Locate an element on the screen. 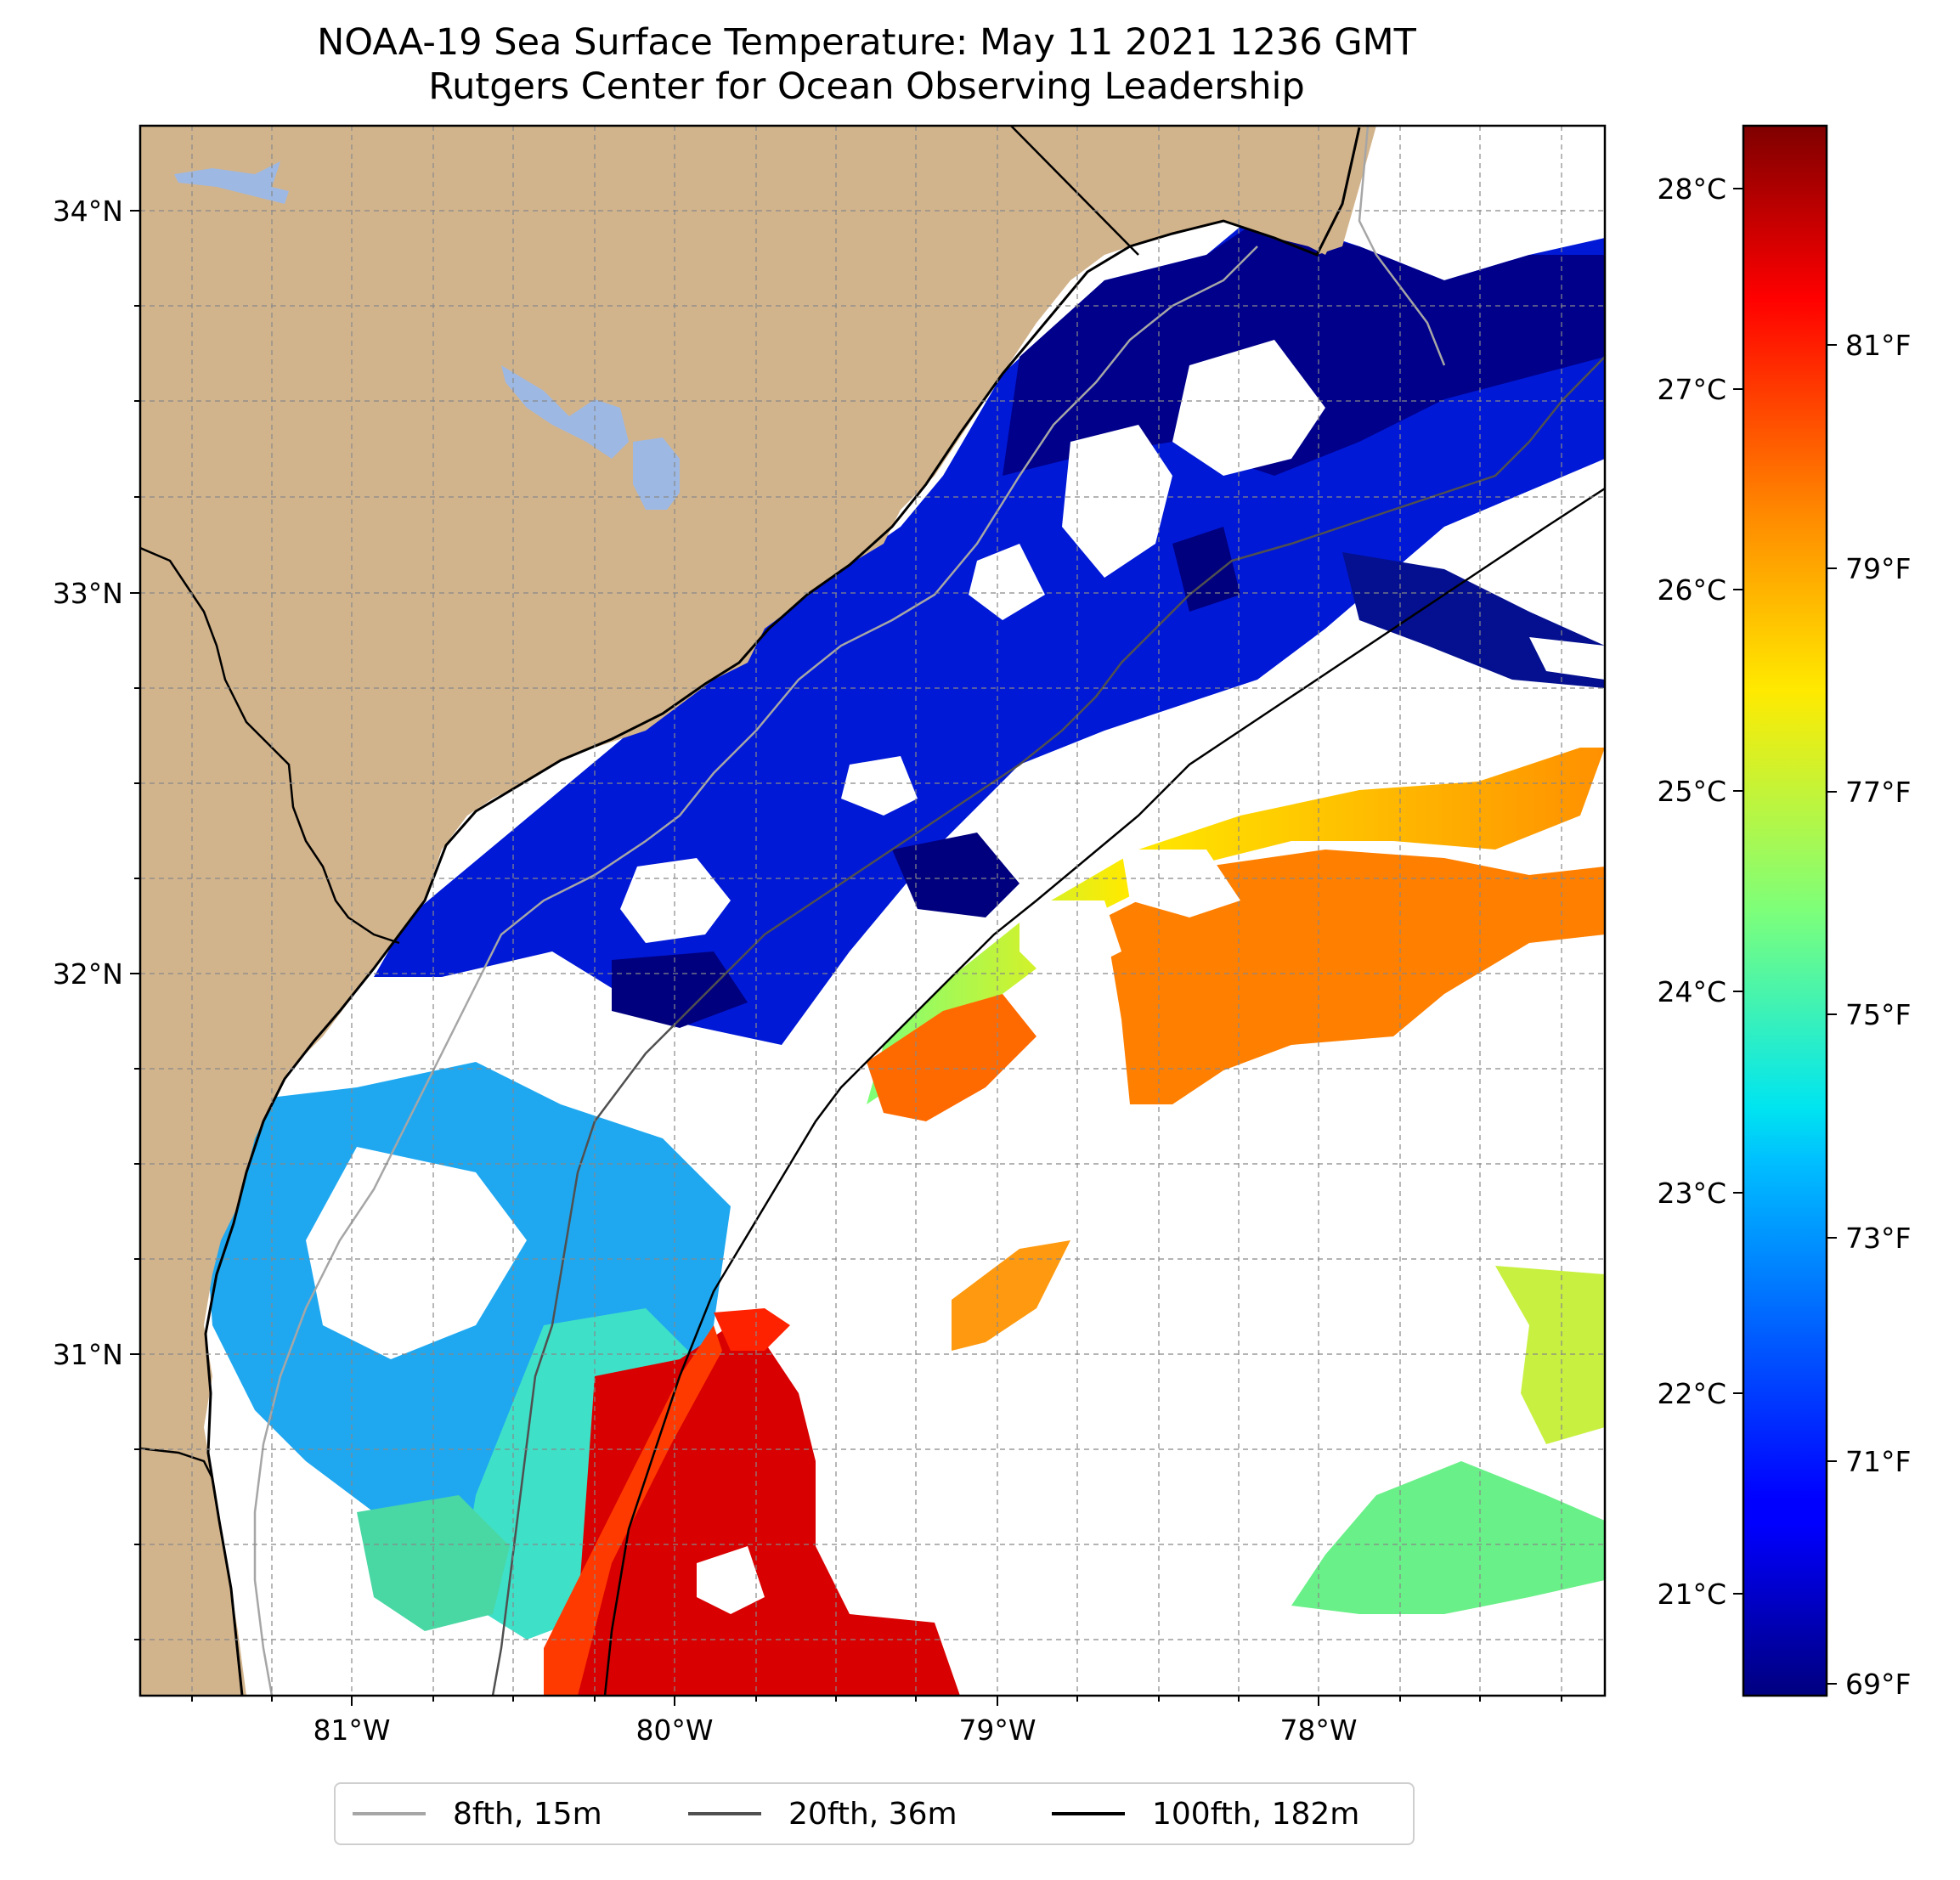 The height and width of the screenshot is (1880, 1960). colorbar is located at coordinates (1785, 911).